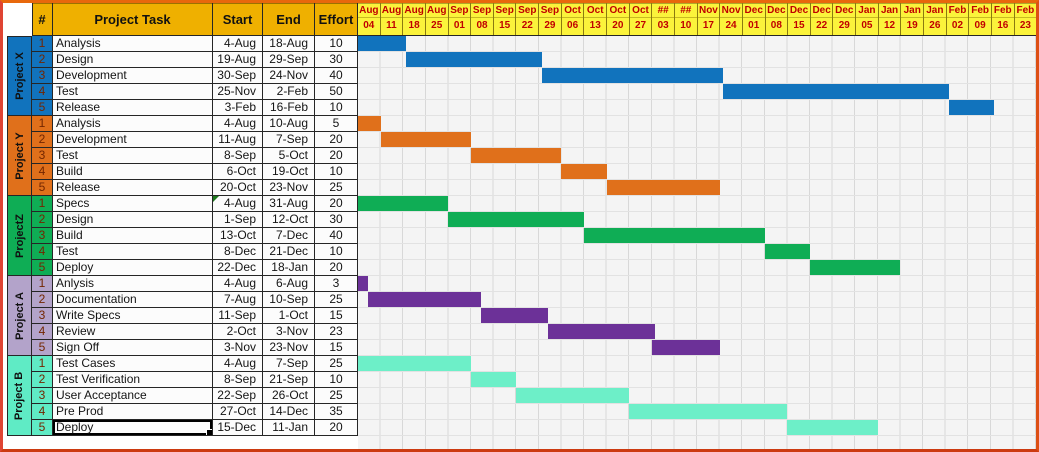 The height and width of the screenshot is (452, 1039). What do you see at coordinates (133, 236) in the screenshot?
I see `task-cell: Build` at bounding box center [133, 236].